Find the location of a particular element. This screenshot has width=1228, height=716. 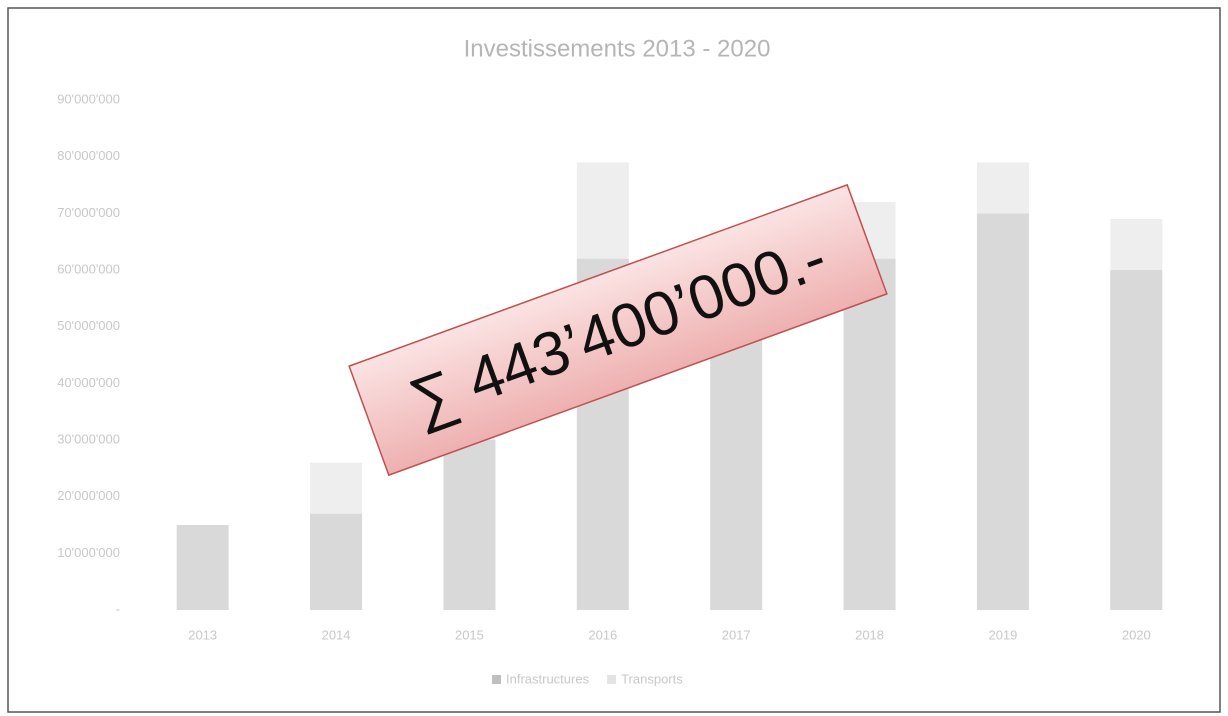

x-tick-label: 2017 is located at coordinates (736, 634).